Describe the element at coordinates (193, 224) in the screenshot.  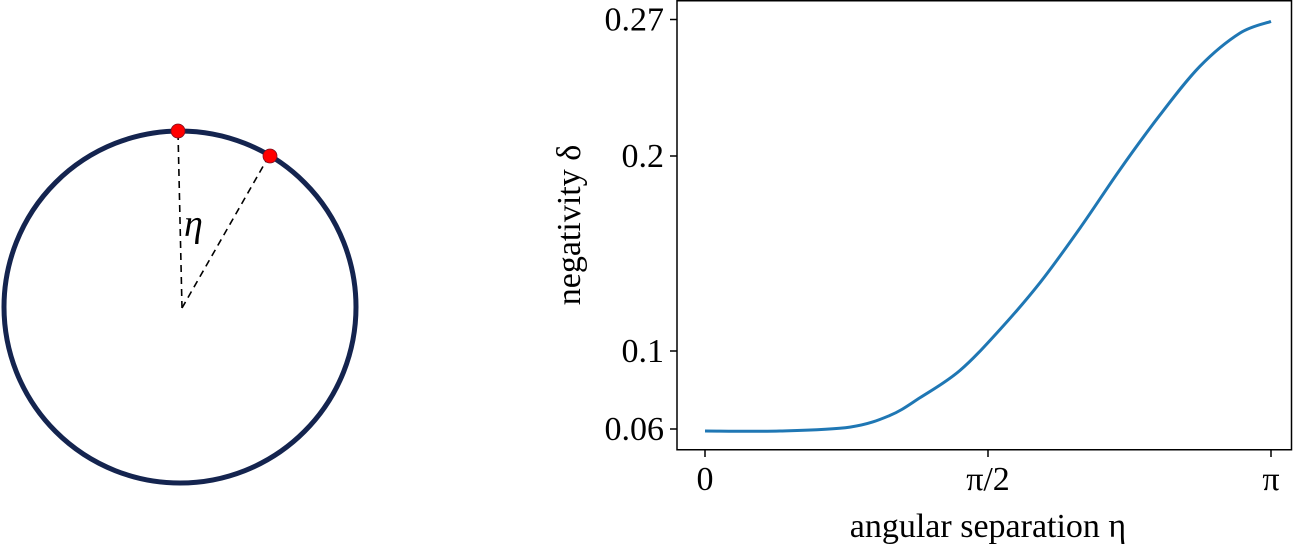
I see `angle-label: η` at that location.